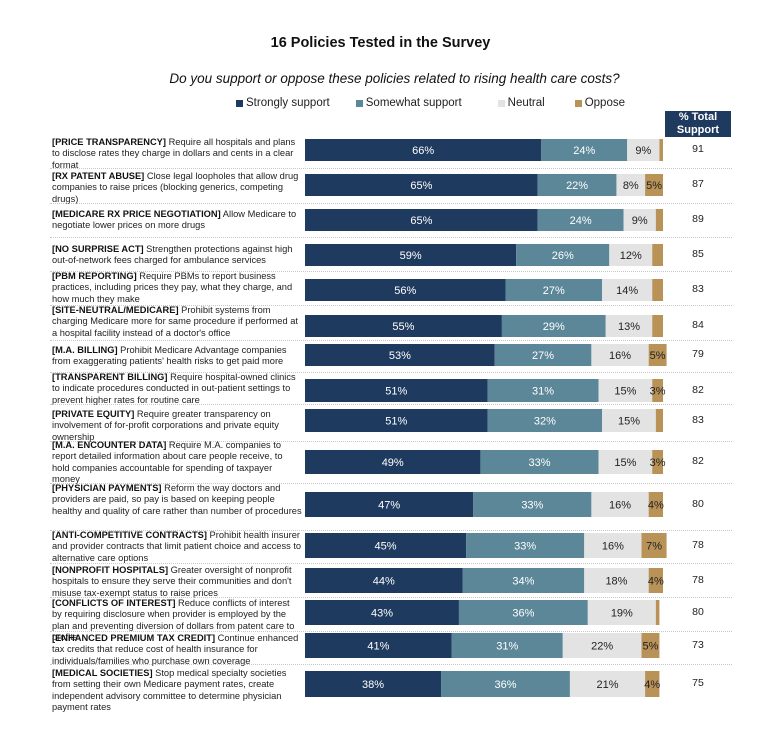  I want to click on total-support-value: 78, so click(698, 579).